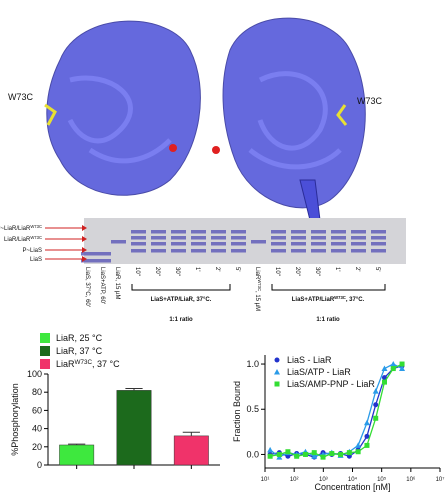 The height and width of the screenshot is (500, 446). What do you see at coordinates (382, 479) in the screenshot?
I see `x-tick-label: 10⁵` at bounding box center [382, 479].